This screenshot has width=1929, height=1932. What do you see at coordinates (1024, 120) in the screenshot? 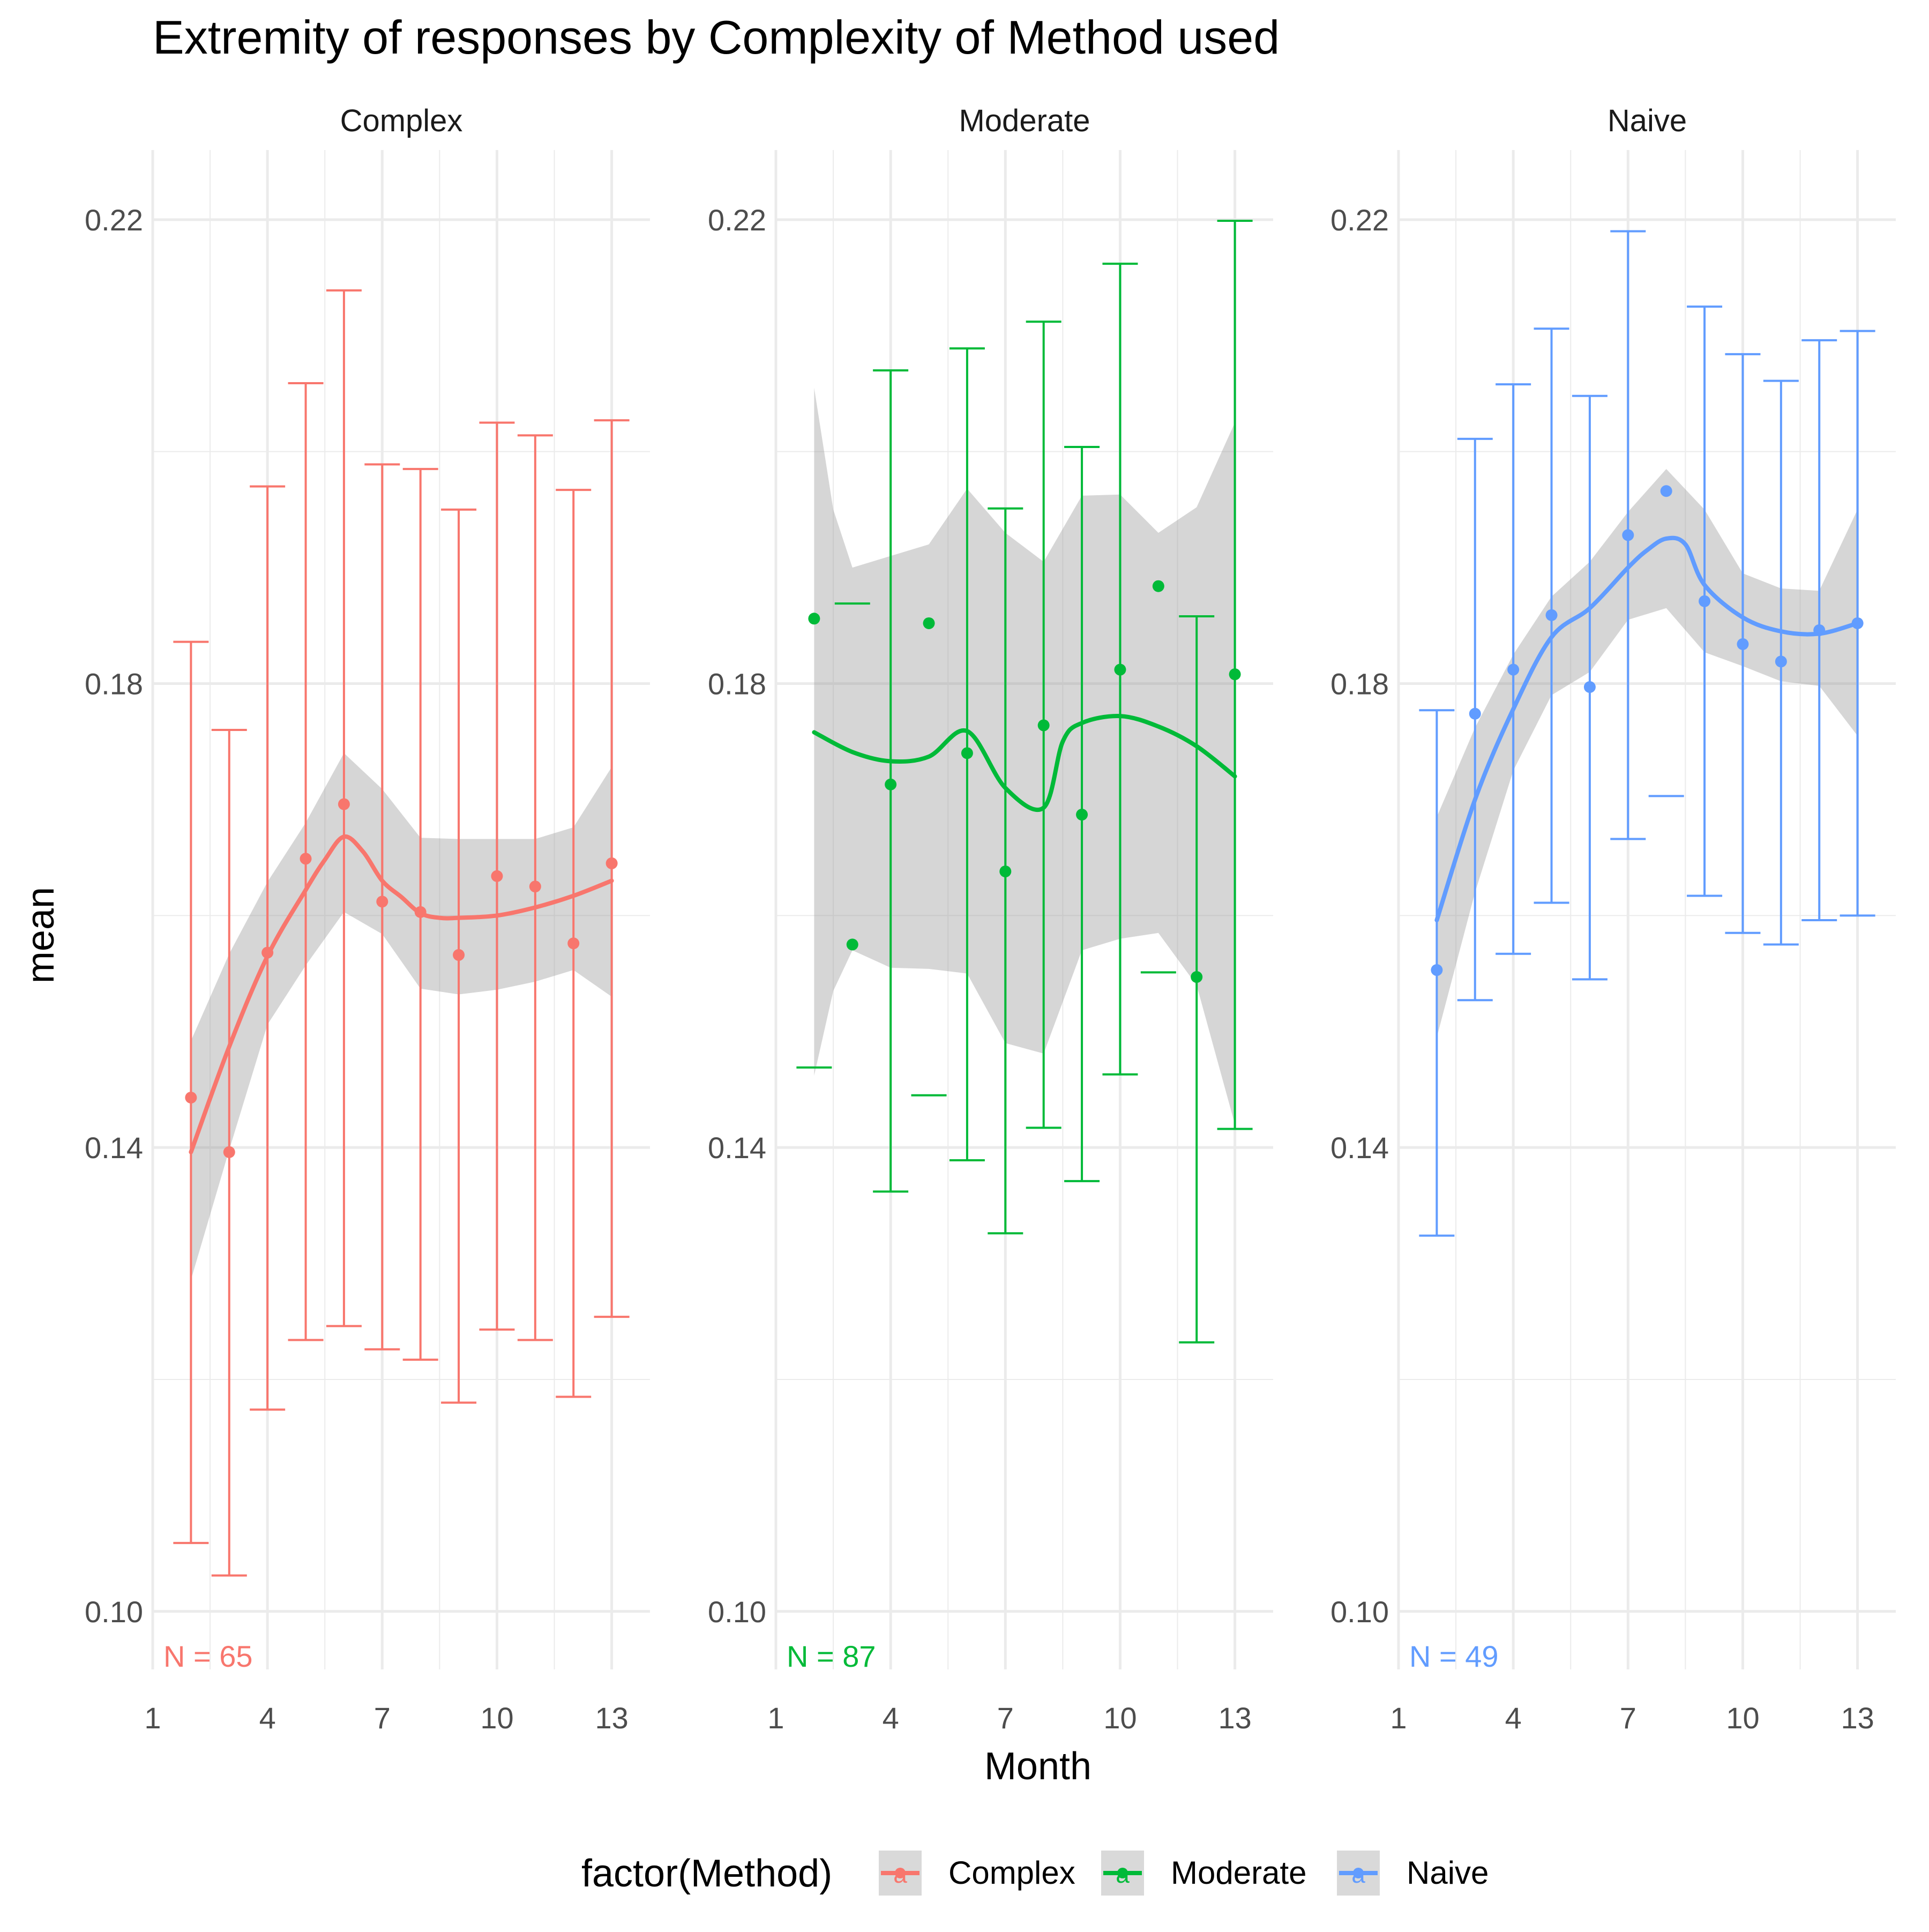
I see `facet-strip-label: Moderate` at bounding box center [1024, 120].